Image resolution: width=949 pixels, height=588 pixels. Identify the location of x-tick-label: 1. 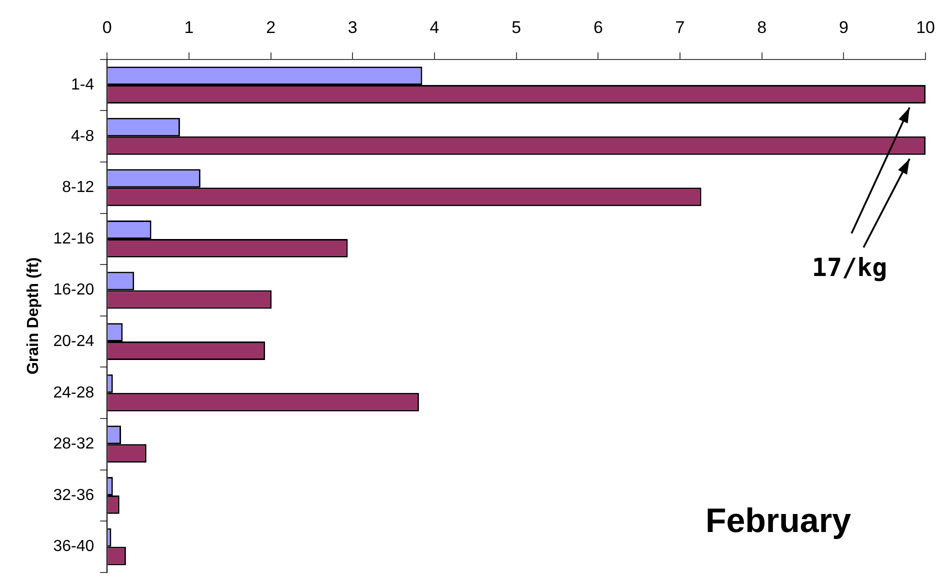
(189, 27).